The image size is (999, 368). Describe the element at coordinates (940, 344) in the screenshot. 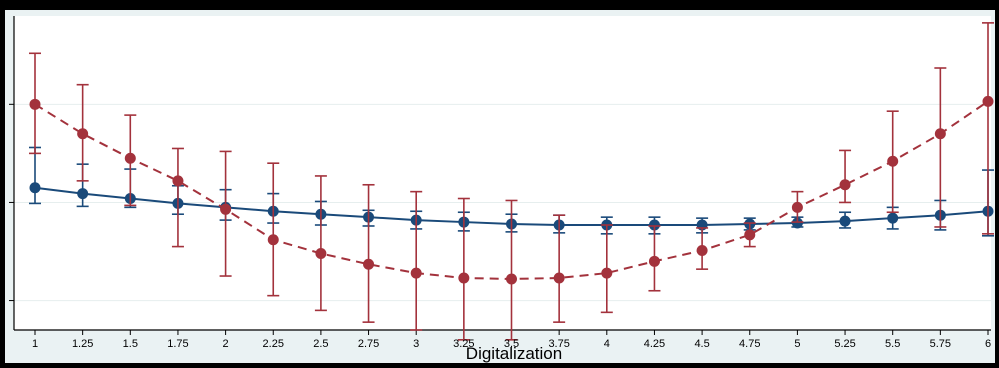

I see `x-tick-label-19: 5.75` at that location.